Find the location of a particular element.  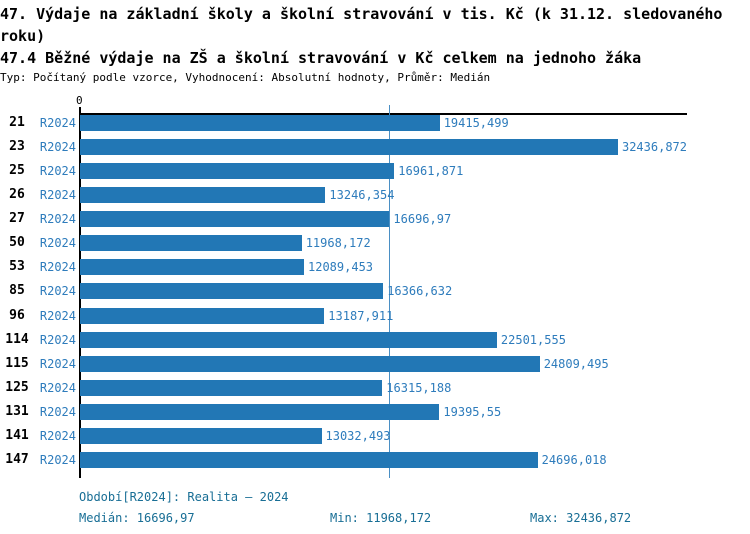

bar-track: 13187,911 is located at coordinates (383, 315).